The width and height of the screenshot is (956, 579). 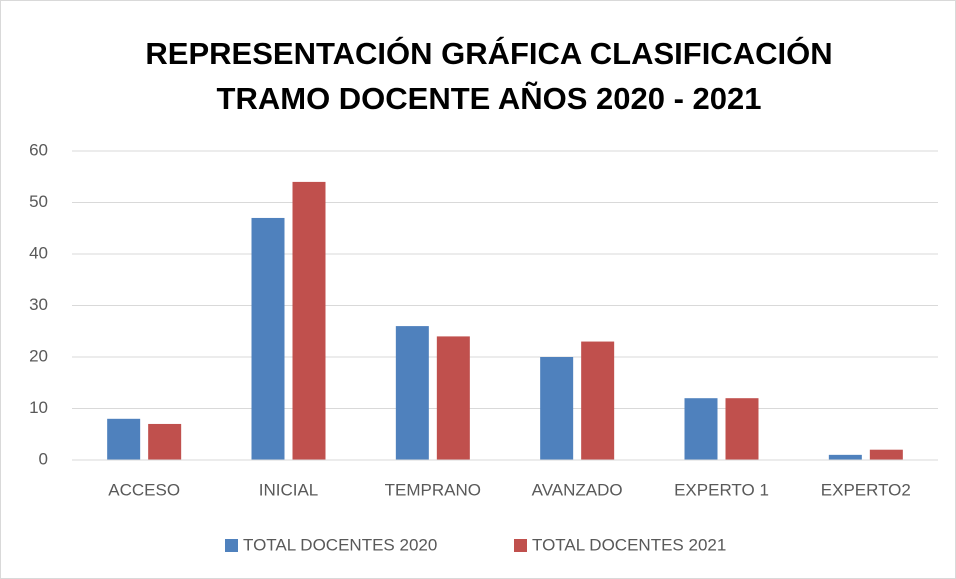 What do you see at coordinates (629, 544) in the screenshot?
I see `legend-label: TOTAL DOCENTES 2021` at bounding box center [629, 544].